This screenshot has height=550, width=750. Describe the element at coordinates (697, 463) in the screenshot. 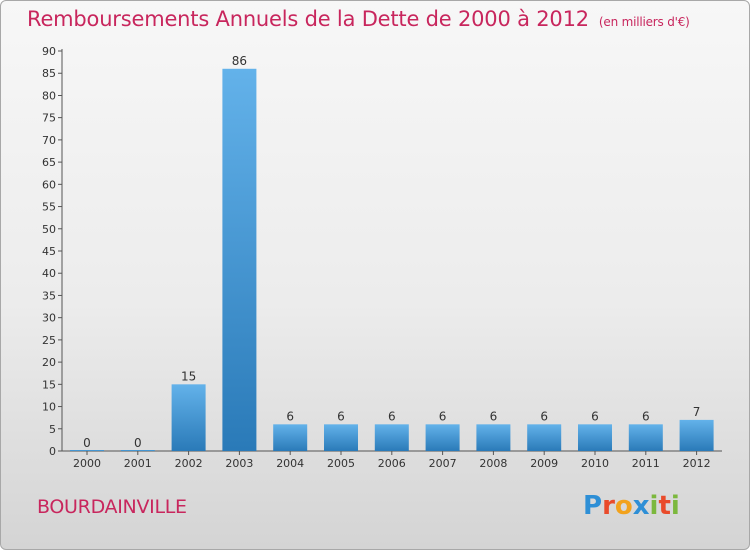

I see `x-tick-label: 2012` at that location.